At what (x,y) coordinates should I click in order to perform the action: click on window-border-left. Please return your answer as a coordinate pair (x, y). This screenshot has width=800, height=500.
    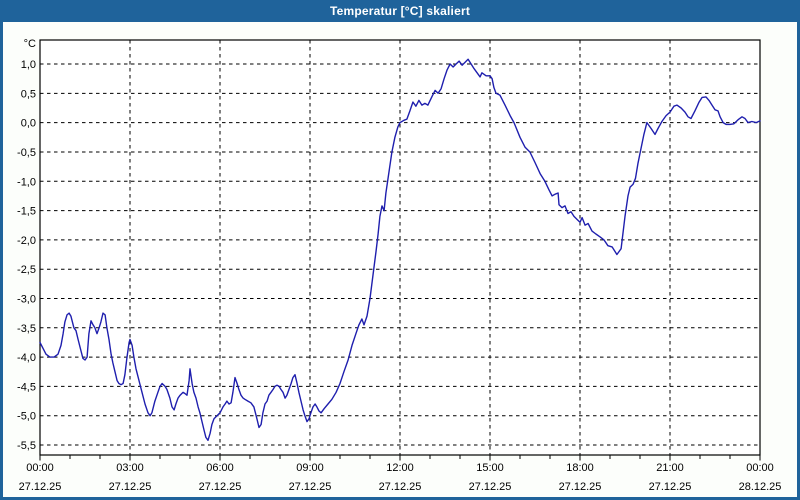
    Looking at the image, I should click on (1, 261).